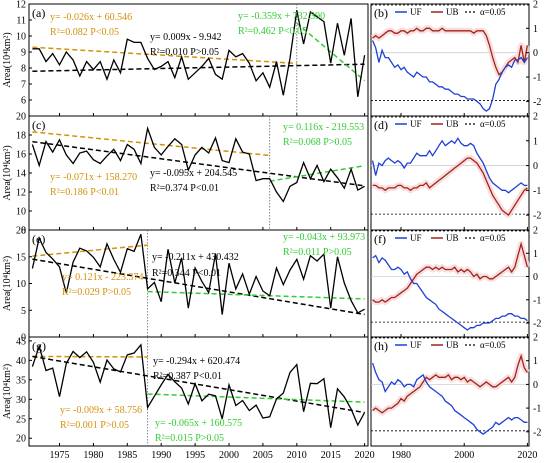 This screenshot has height=463, width=550. Describe the element at coordinates (60, 455) in the screenshot. I see `x-tick-label: 1975` at that location.